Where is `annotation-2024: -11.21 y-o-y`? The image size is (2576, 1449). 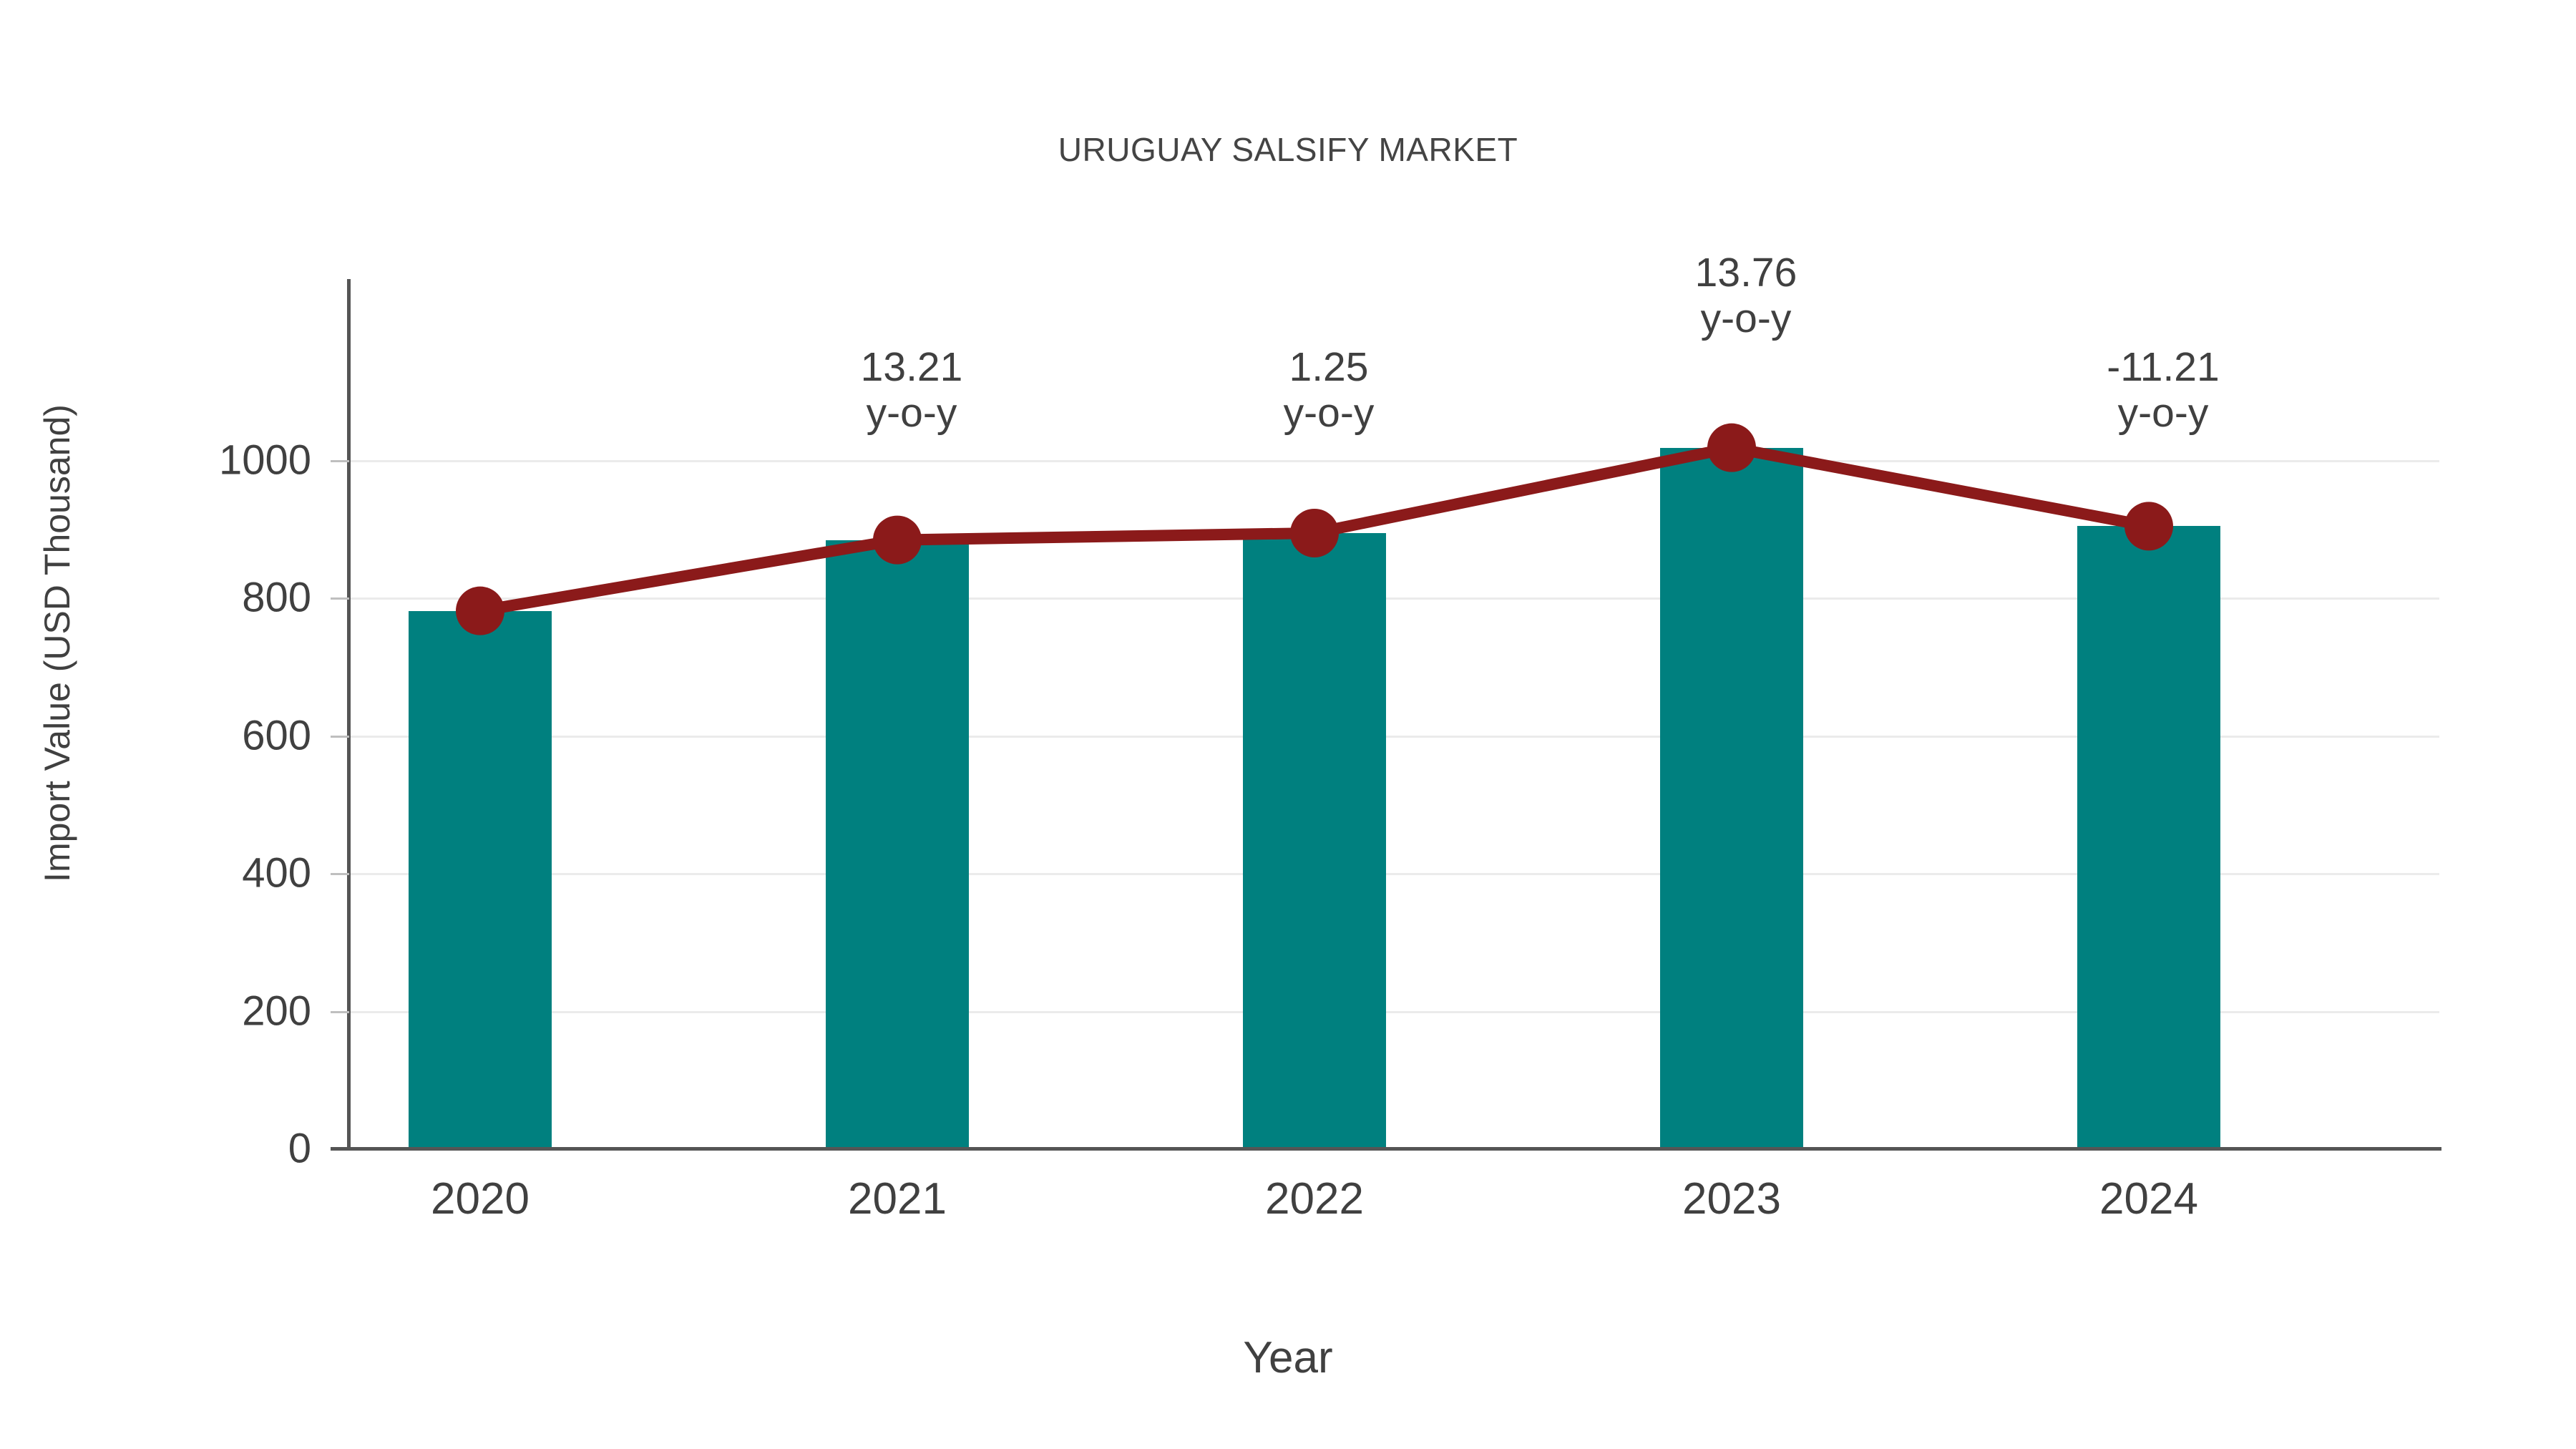 annotation-2024: -11.21 y-o-y is located at coordinates (2163, 390).